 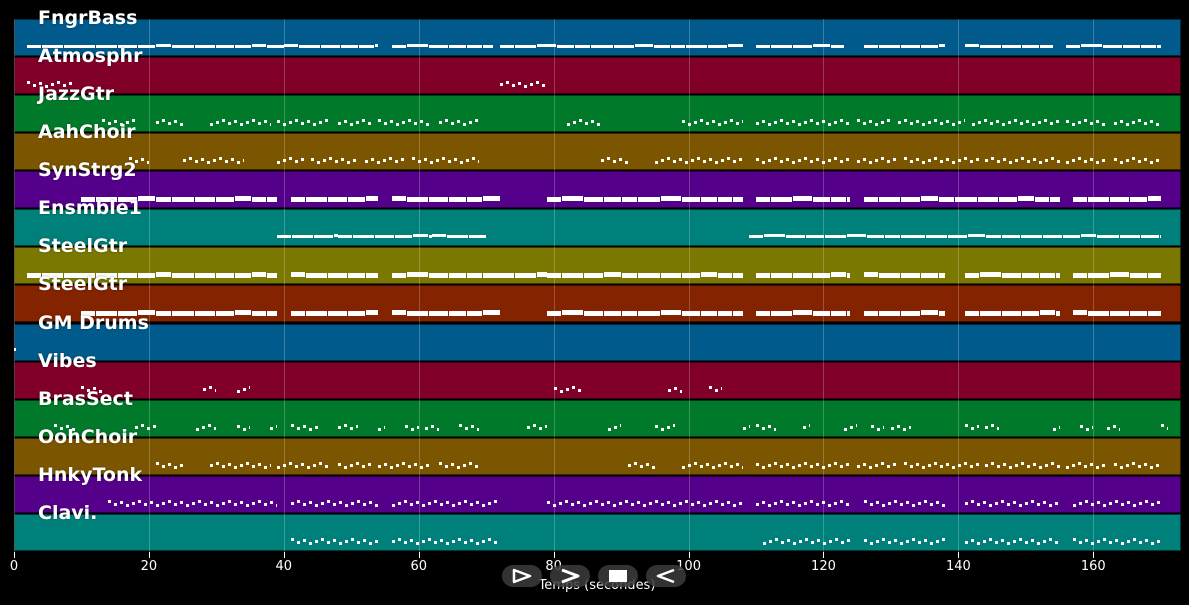 What do you see at coordinates (666, 576) in the screenshot?
I see `rewind-button` at bounding box center [666, 576].